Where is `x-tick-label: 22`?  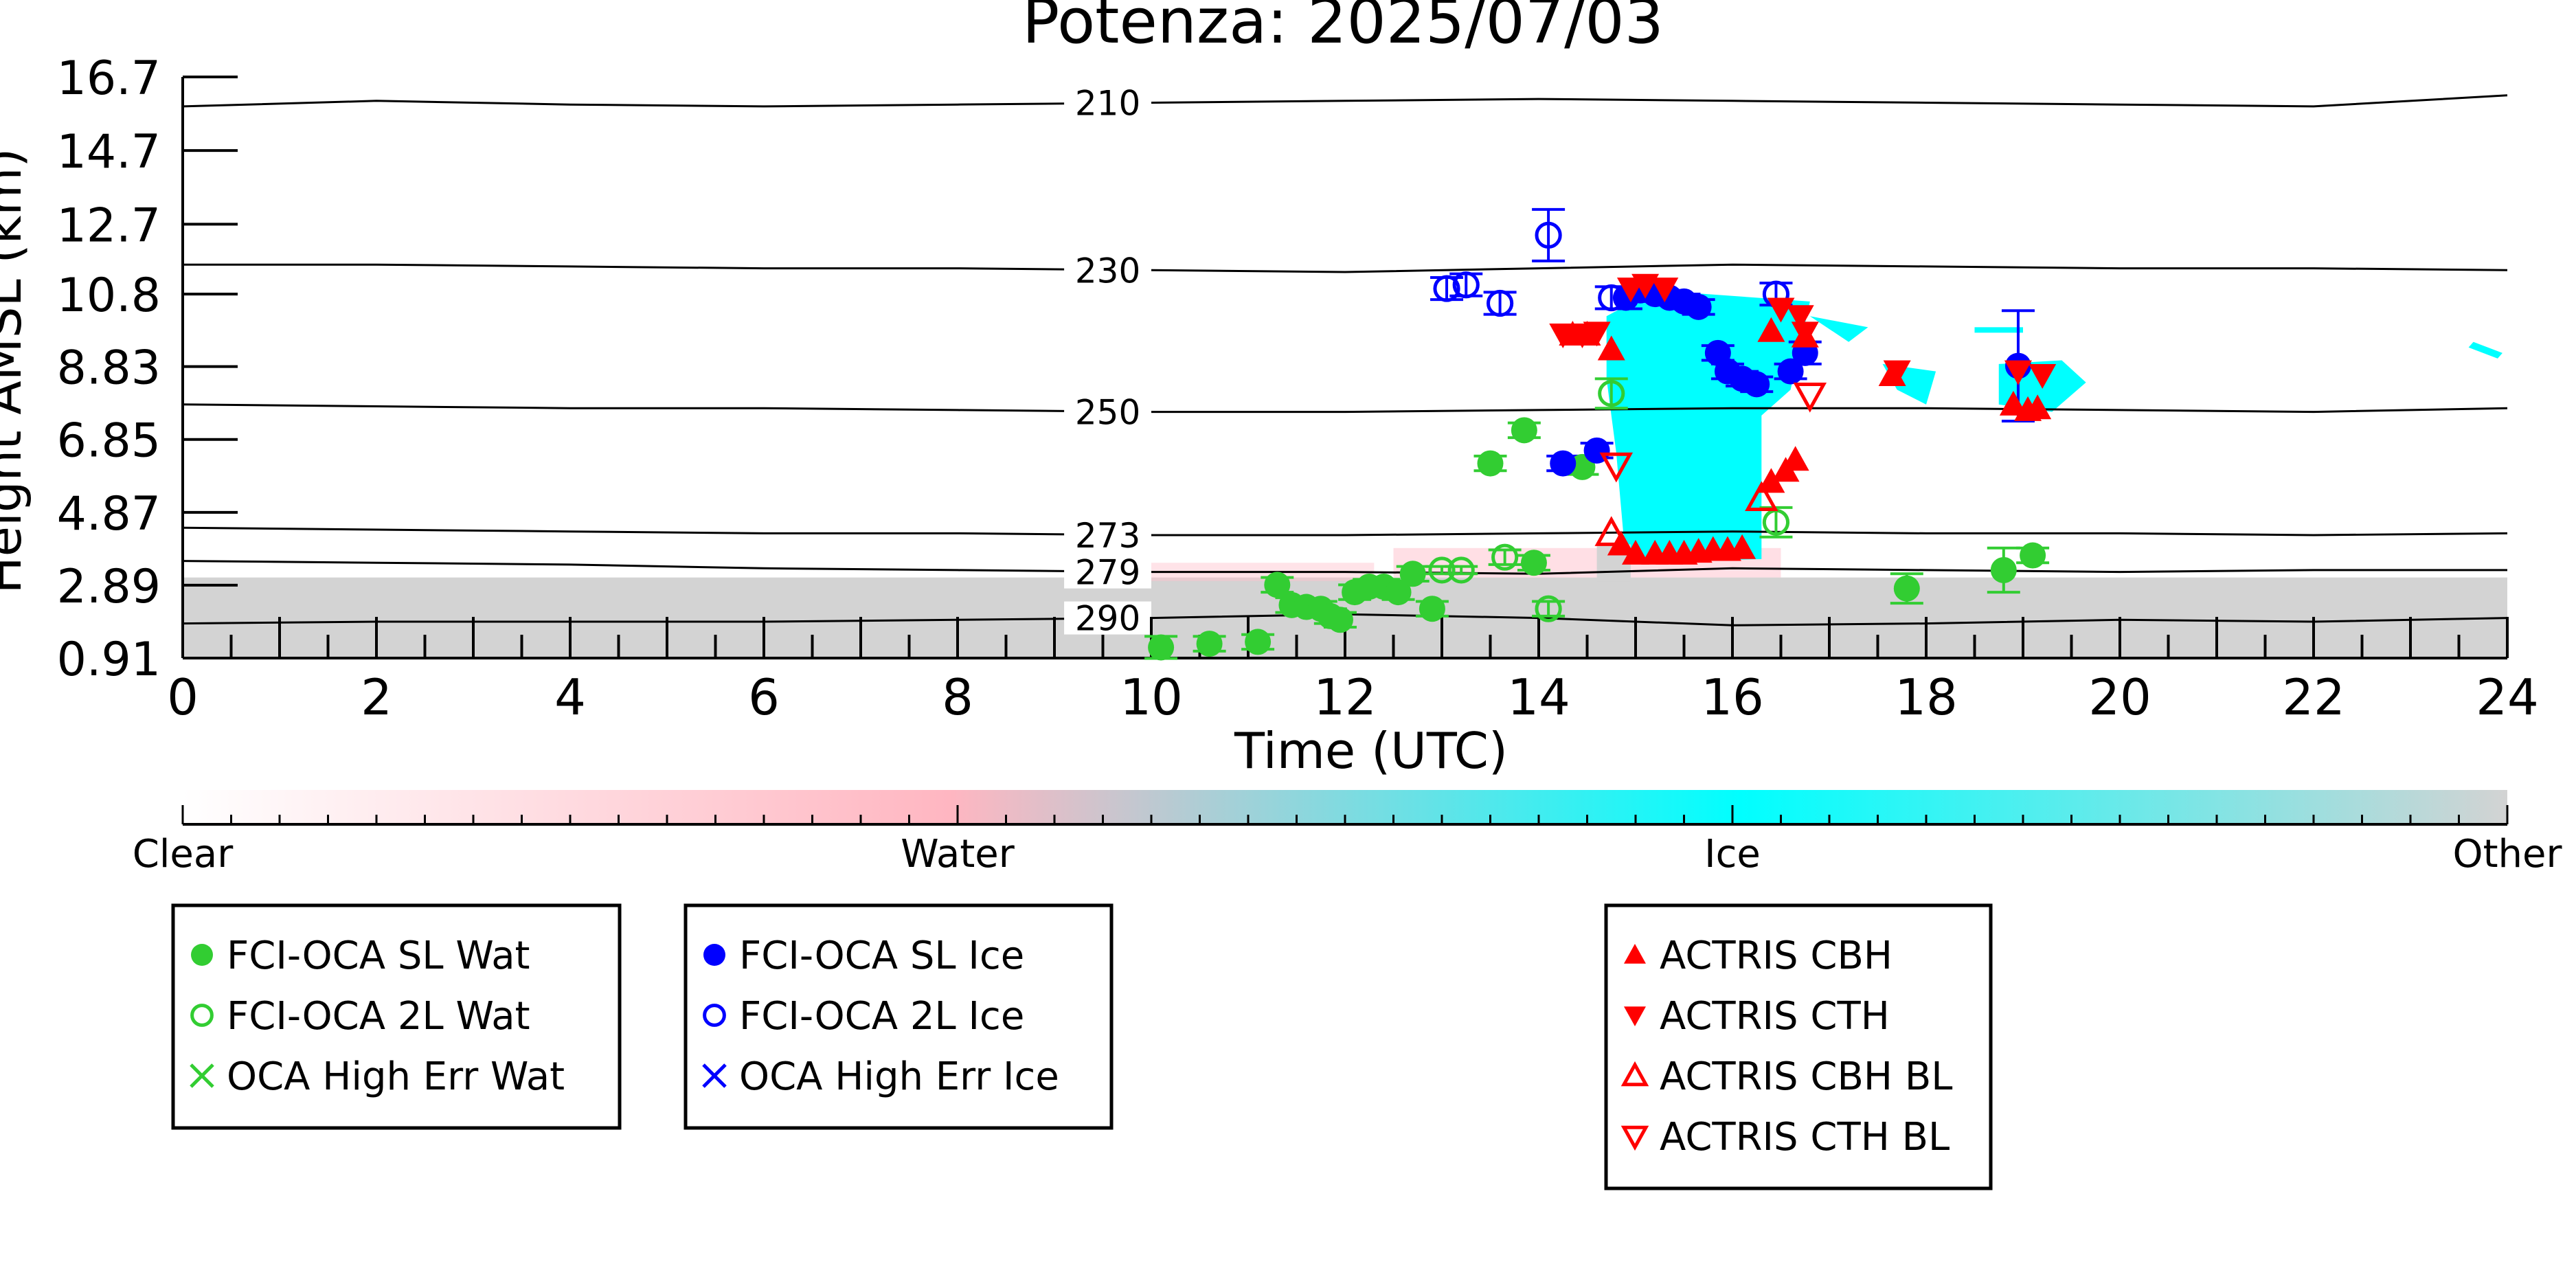
x-tick-label: 22 is located at coordinates (2313, 697).